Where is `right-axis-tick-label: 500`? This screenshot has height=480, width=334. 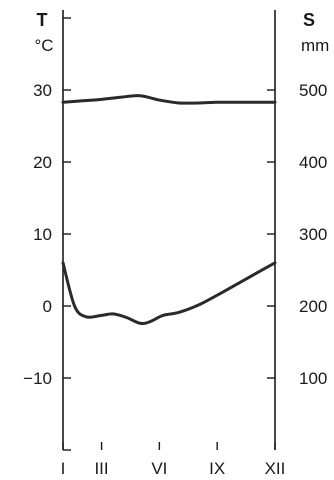
right-axis-tick-label: 500 is located at coordinates (313, 90).